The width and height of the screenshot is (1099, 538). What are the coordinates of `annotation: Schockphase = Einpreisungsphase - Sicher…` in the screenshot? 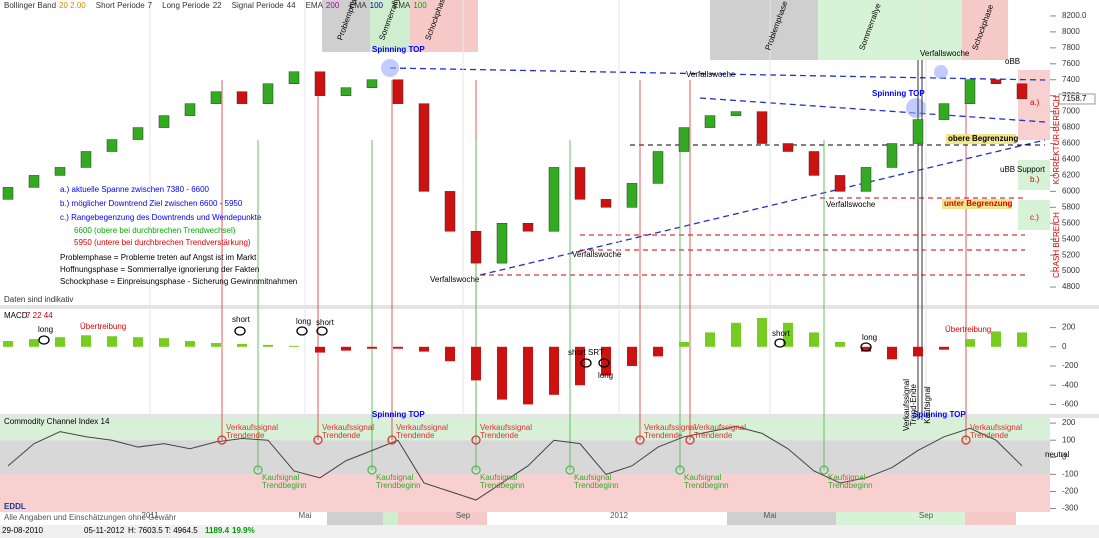 It's located at (178, 281).